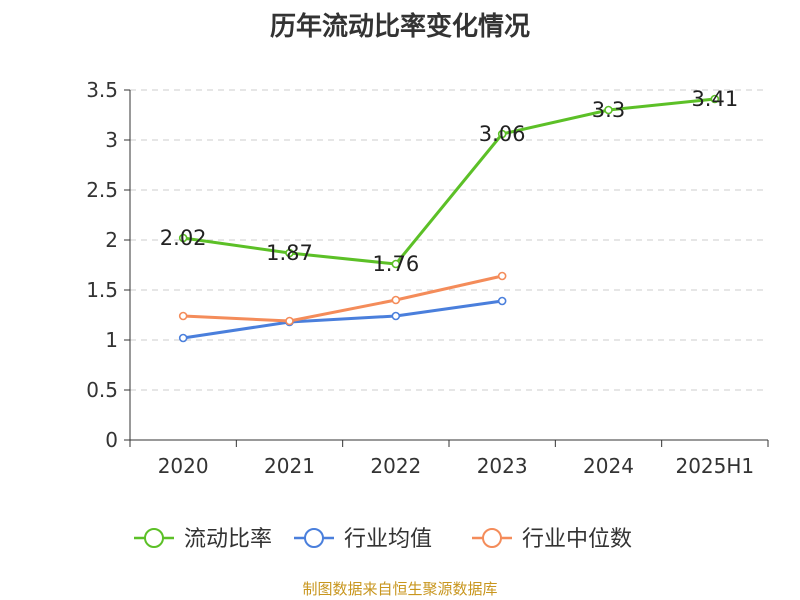  Describe the element at coordinates (183, 466) in the screenshot. I see `x-tick-label: 2020` at that location.